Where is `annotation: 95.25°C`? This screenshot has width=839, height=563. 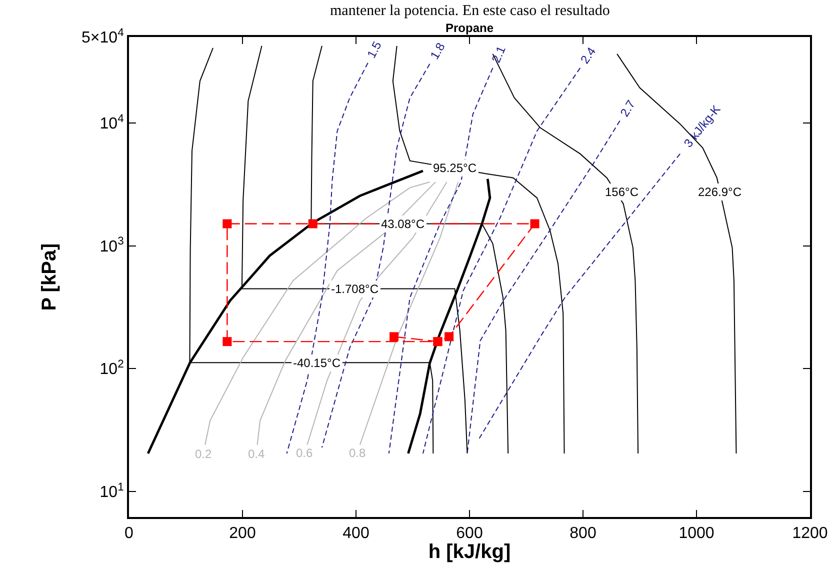 annotation: 95.25°C is located at coordinates (455, 168).